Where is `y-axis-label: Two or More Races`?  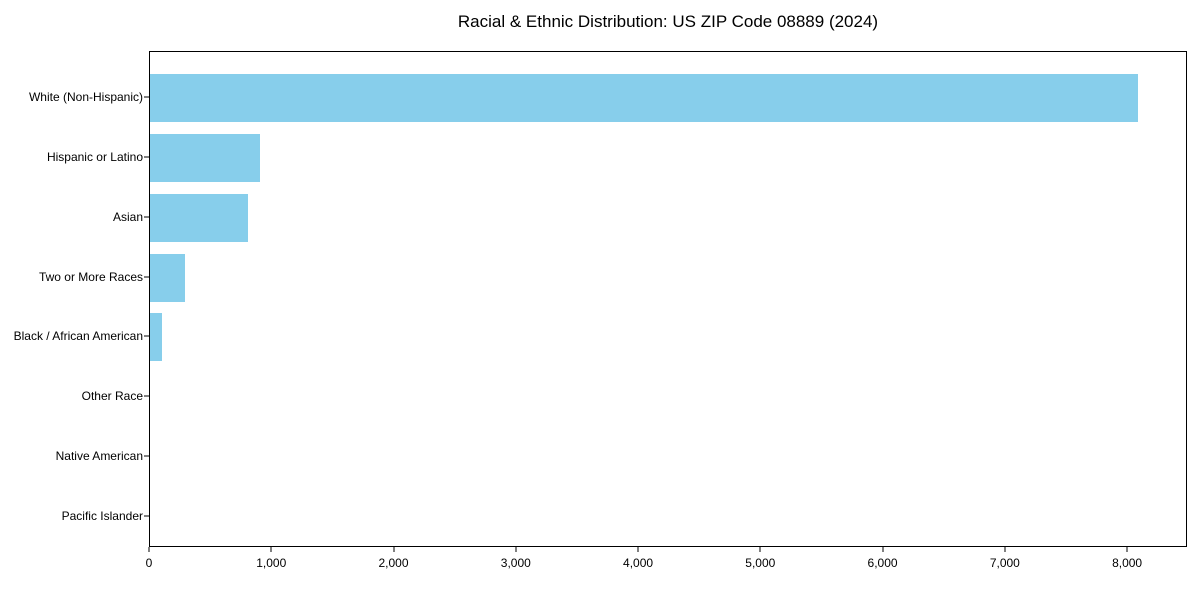
y-axis-label: Two or More Races is located at coordinates (90, 276).